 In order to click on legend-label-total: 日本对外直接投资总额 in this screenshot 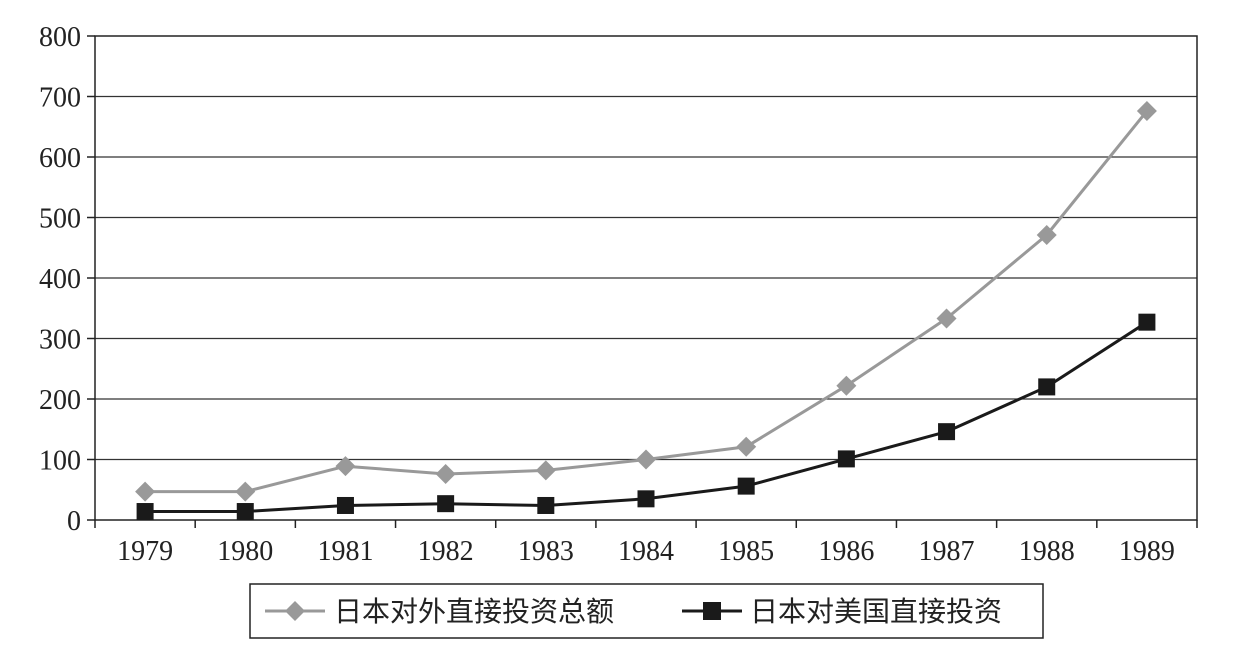, I will do `click(474, 611)`.